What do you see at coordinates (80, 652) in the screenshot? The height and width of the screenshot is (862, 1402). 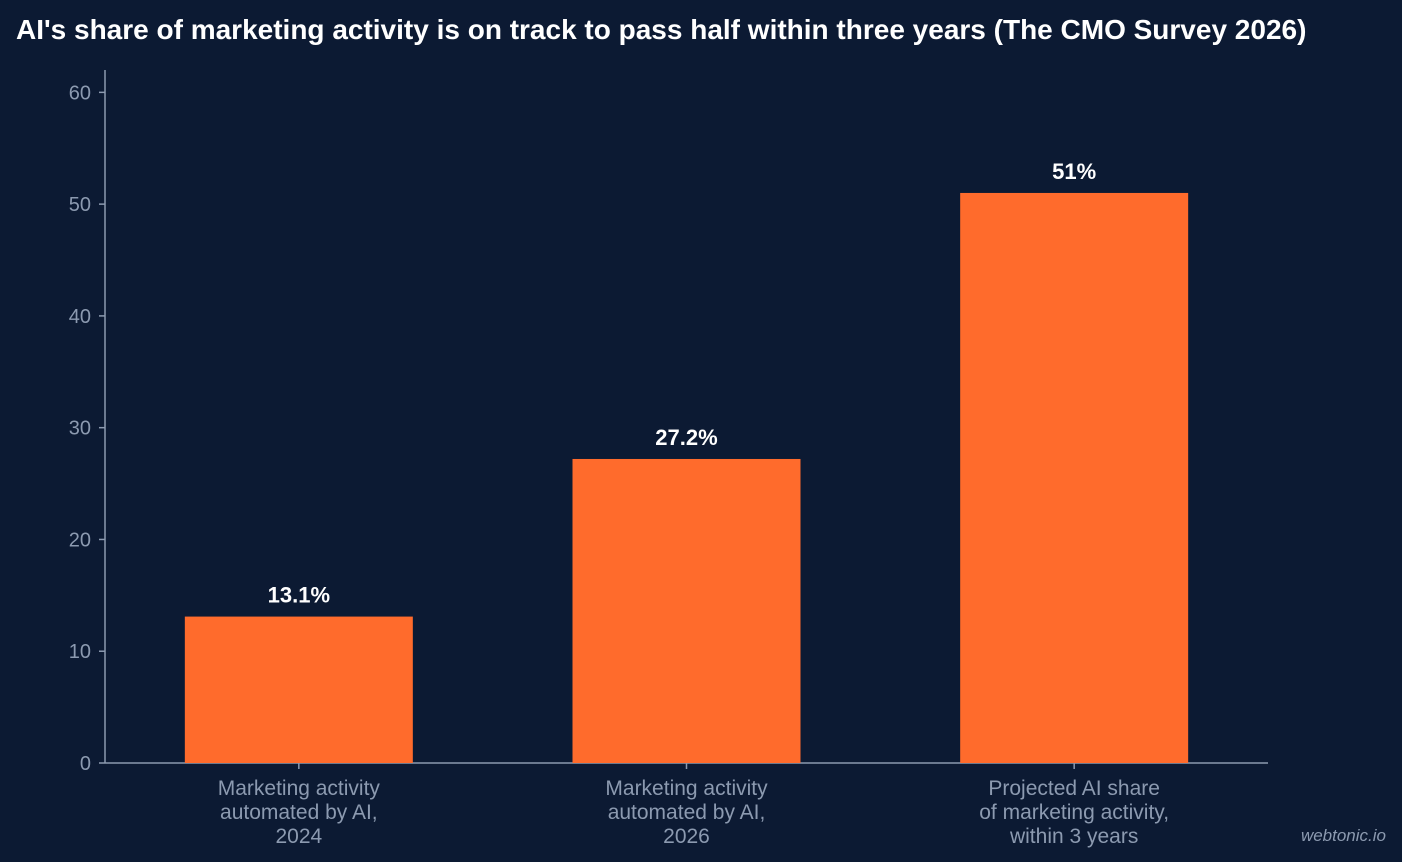 I see `y-tick-label: 10` at bounding box center [80, 652].